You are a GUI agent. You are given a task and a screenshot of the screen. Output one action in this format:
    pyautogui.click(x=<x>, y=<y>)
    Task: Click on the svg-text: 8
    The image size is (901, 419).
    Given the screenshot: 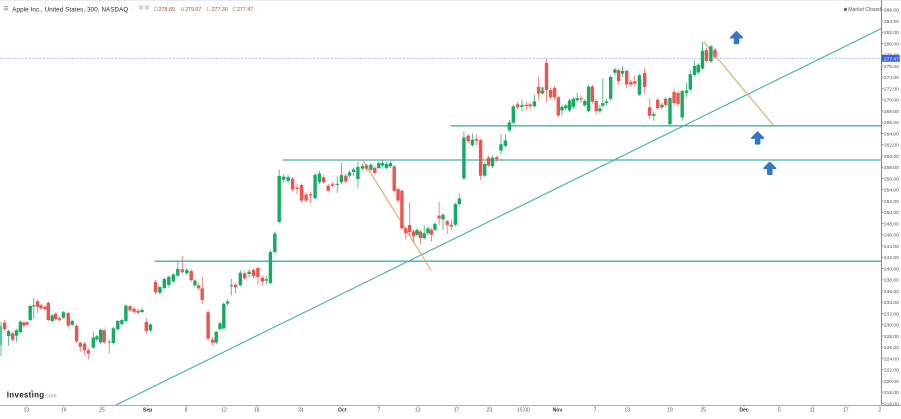 What is the action you would take?
    pyautogui.click(x=186, y=410)
    